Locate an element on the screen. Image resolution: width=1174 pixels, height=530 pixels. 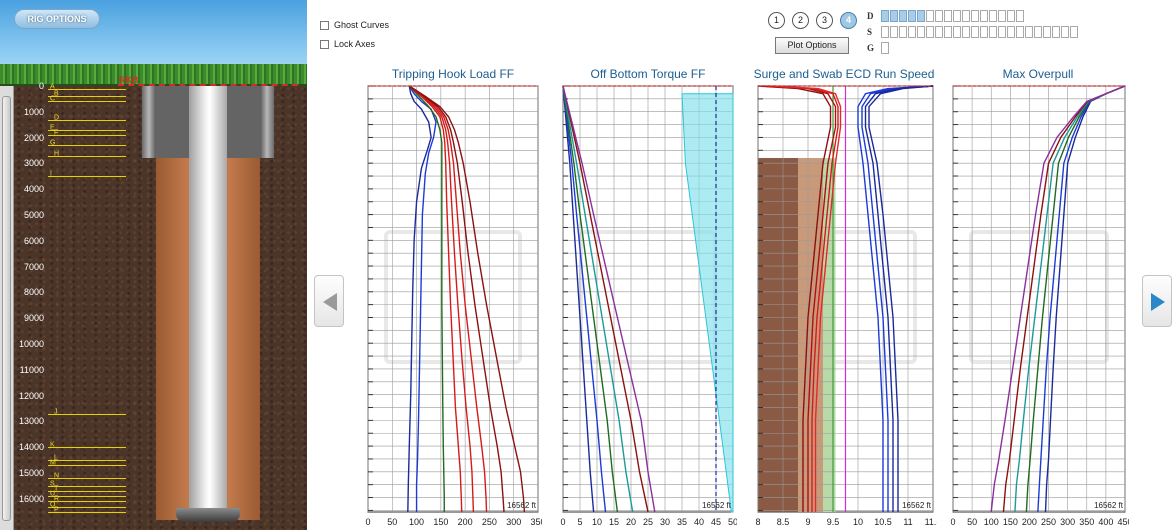
x-tick-label: 150 is located at coordinates (1010, 522).